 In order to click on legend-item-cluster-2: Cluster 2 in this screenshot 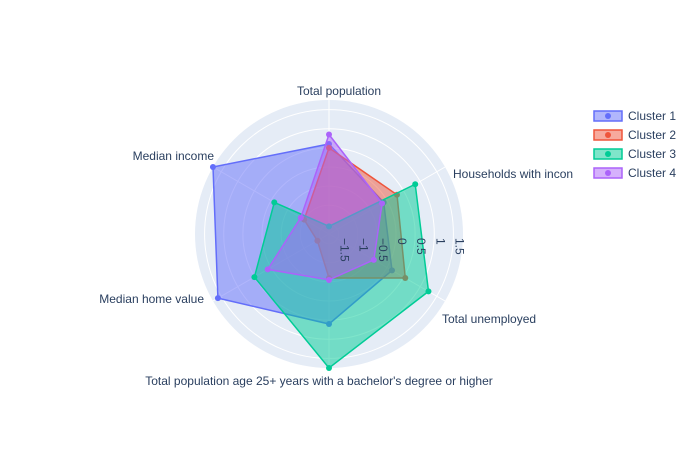, I will do `click(634, 135)`.